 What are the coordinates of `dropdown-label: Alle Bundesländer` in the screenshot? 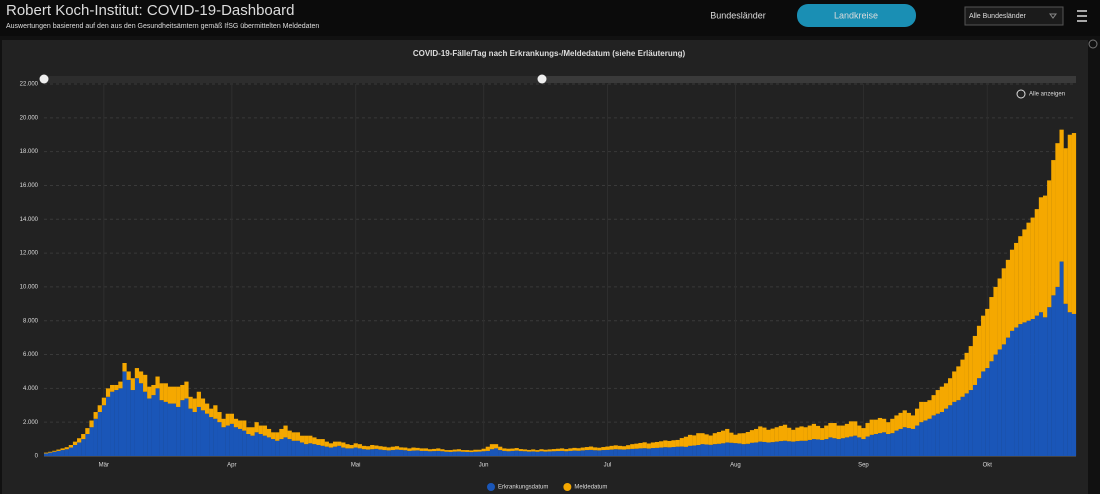 It's located at (997, 16).